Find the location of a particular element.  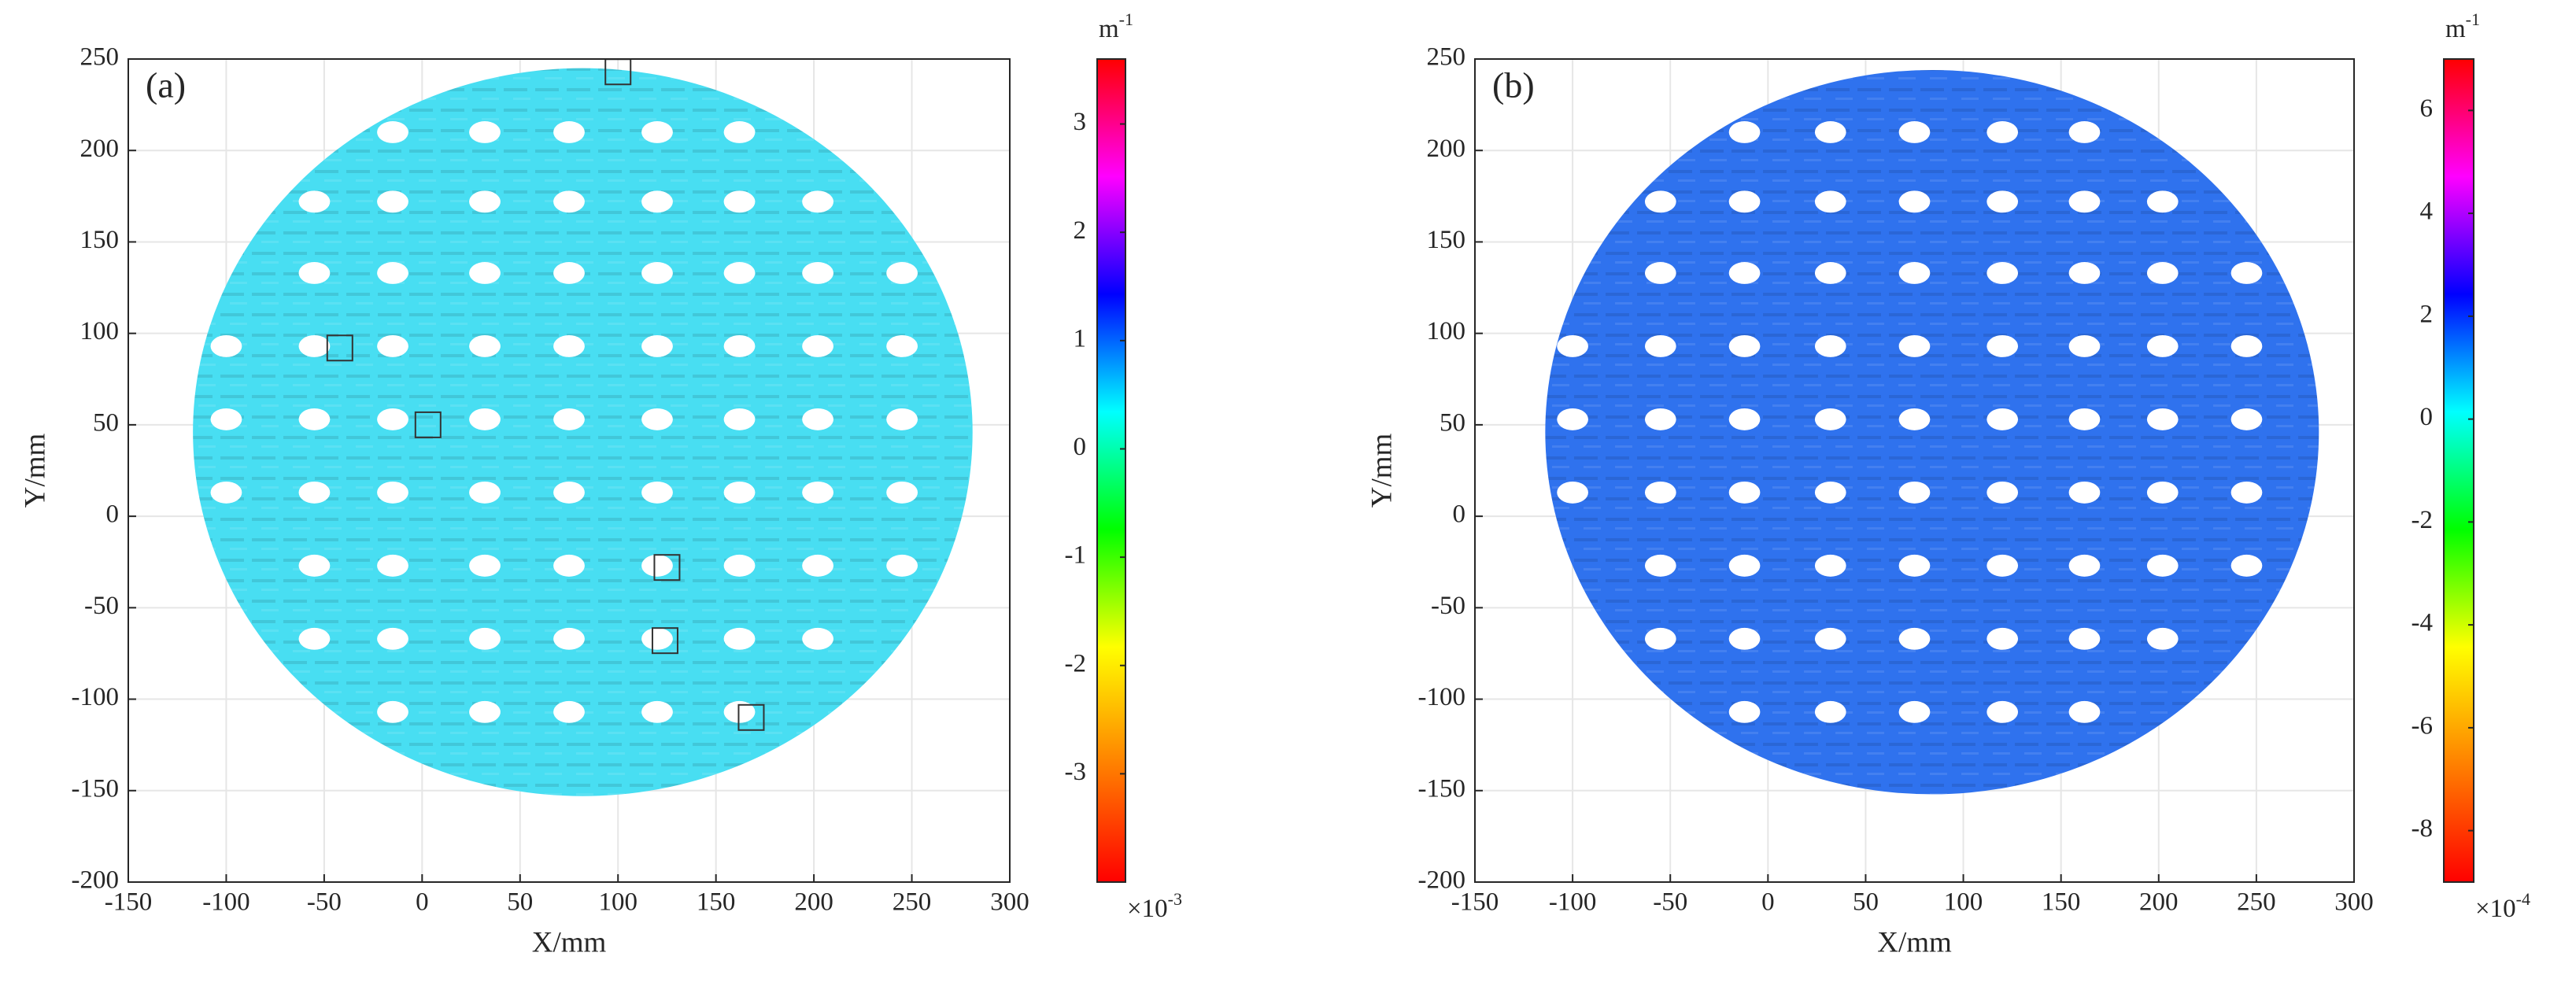

colorbar-tick-label: -4 is located at coordinates (2423, 623).